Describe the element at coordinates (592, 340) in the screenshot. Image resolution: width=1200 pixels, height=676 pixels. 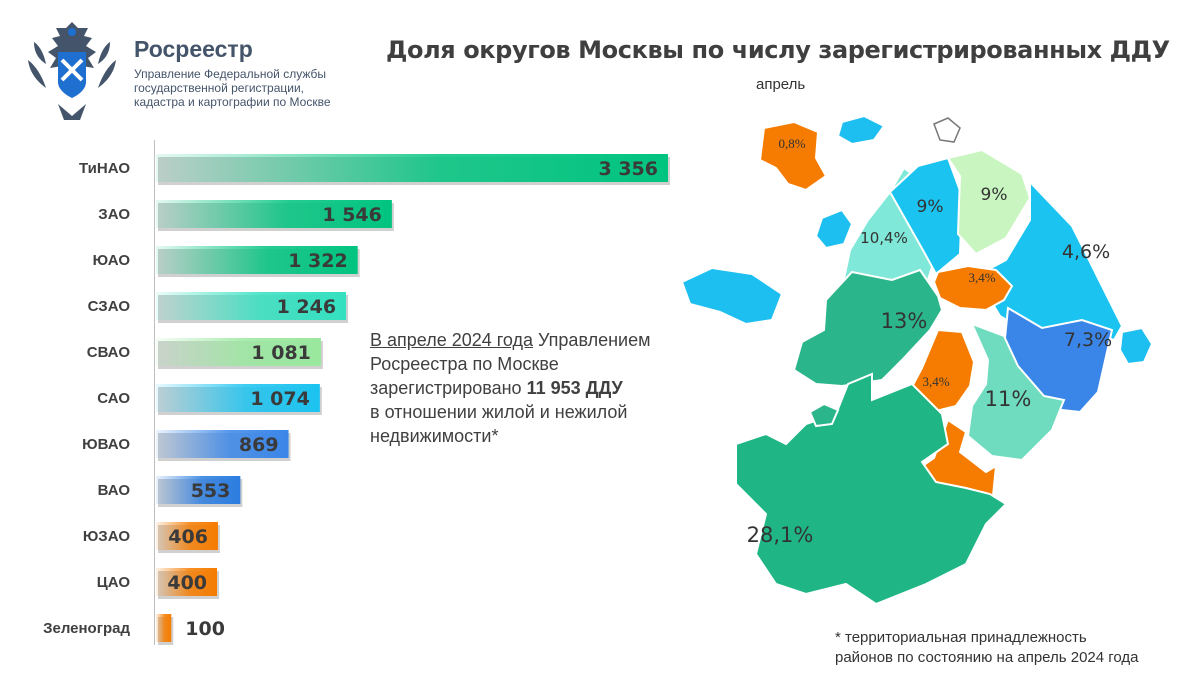
I see `note-text: Управлением` at that location.